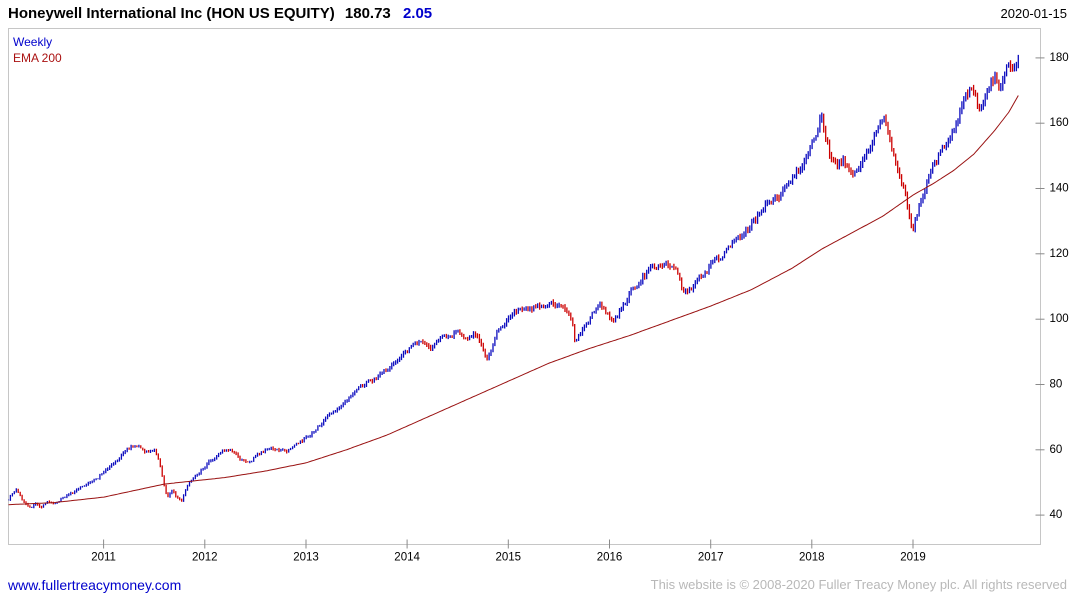 The image size is (1075, 600). I want to click on legend-weekly: Weekly, so click(33, 42).